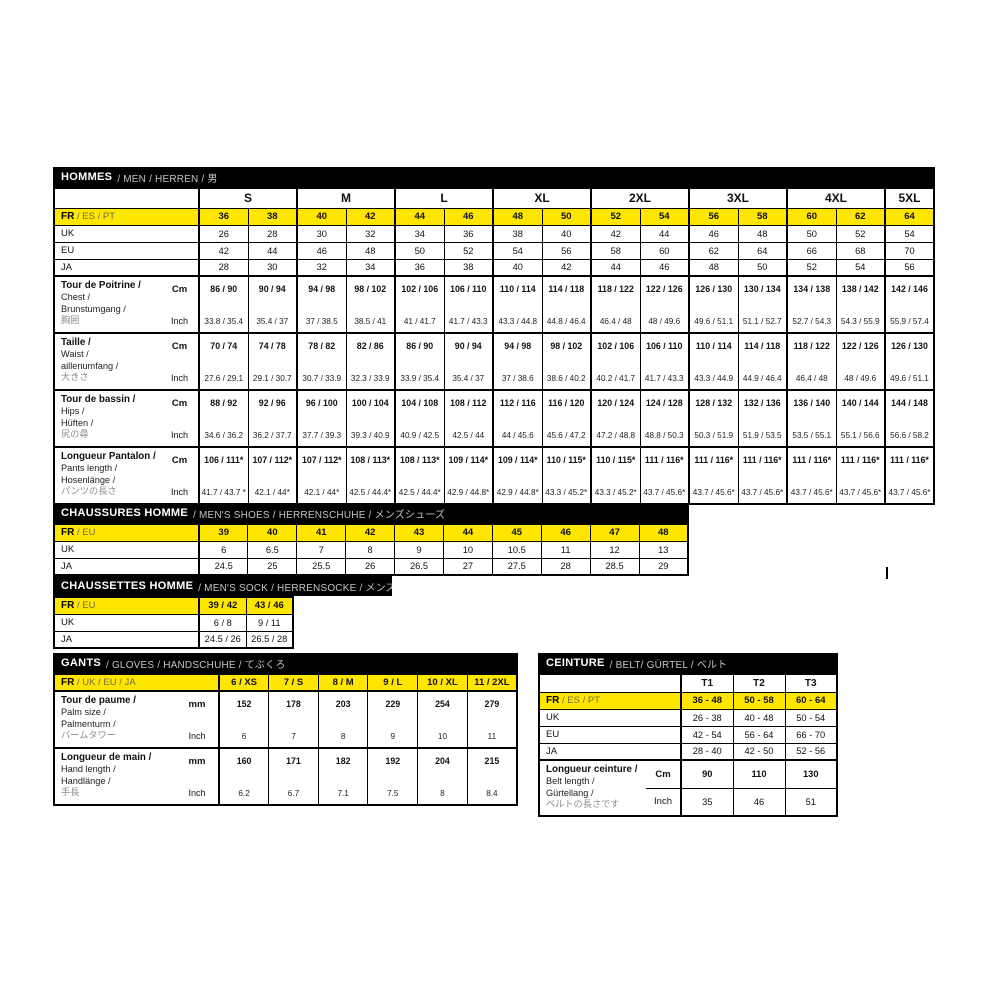 This screenshot has width=1005, height=1005. Describe the element at coordinates (126, 233) in the screenshot. I see `uk-label-cell: UK` at that location.